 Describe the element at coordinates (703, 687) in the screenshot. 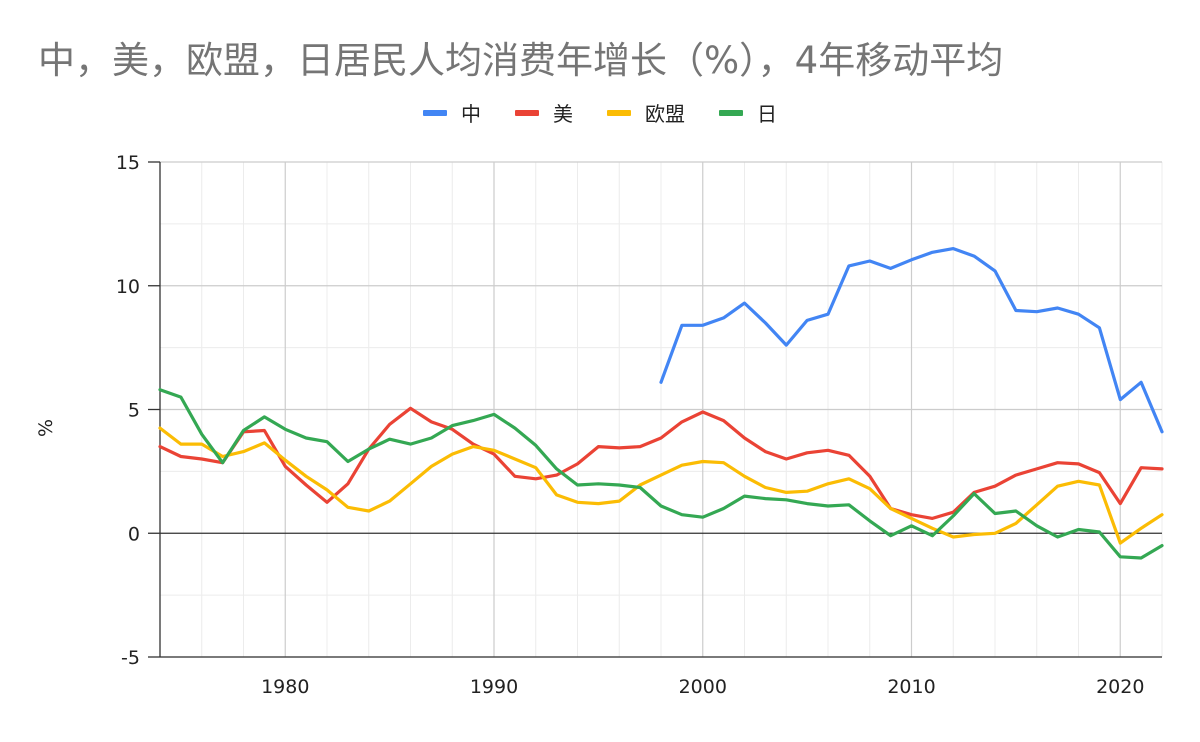

I see `x-tick-label: 2000` at that location.